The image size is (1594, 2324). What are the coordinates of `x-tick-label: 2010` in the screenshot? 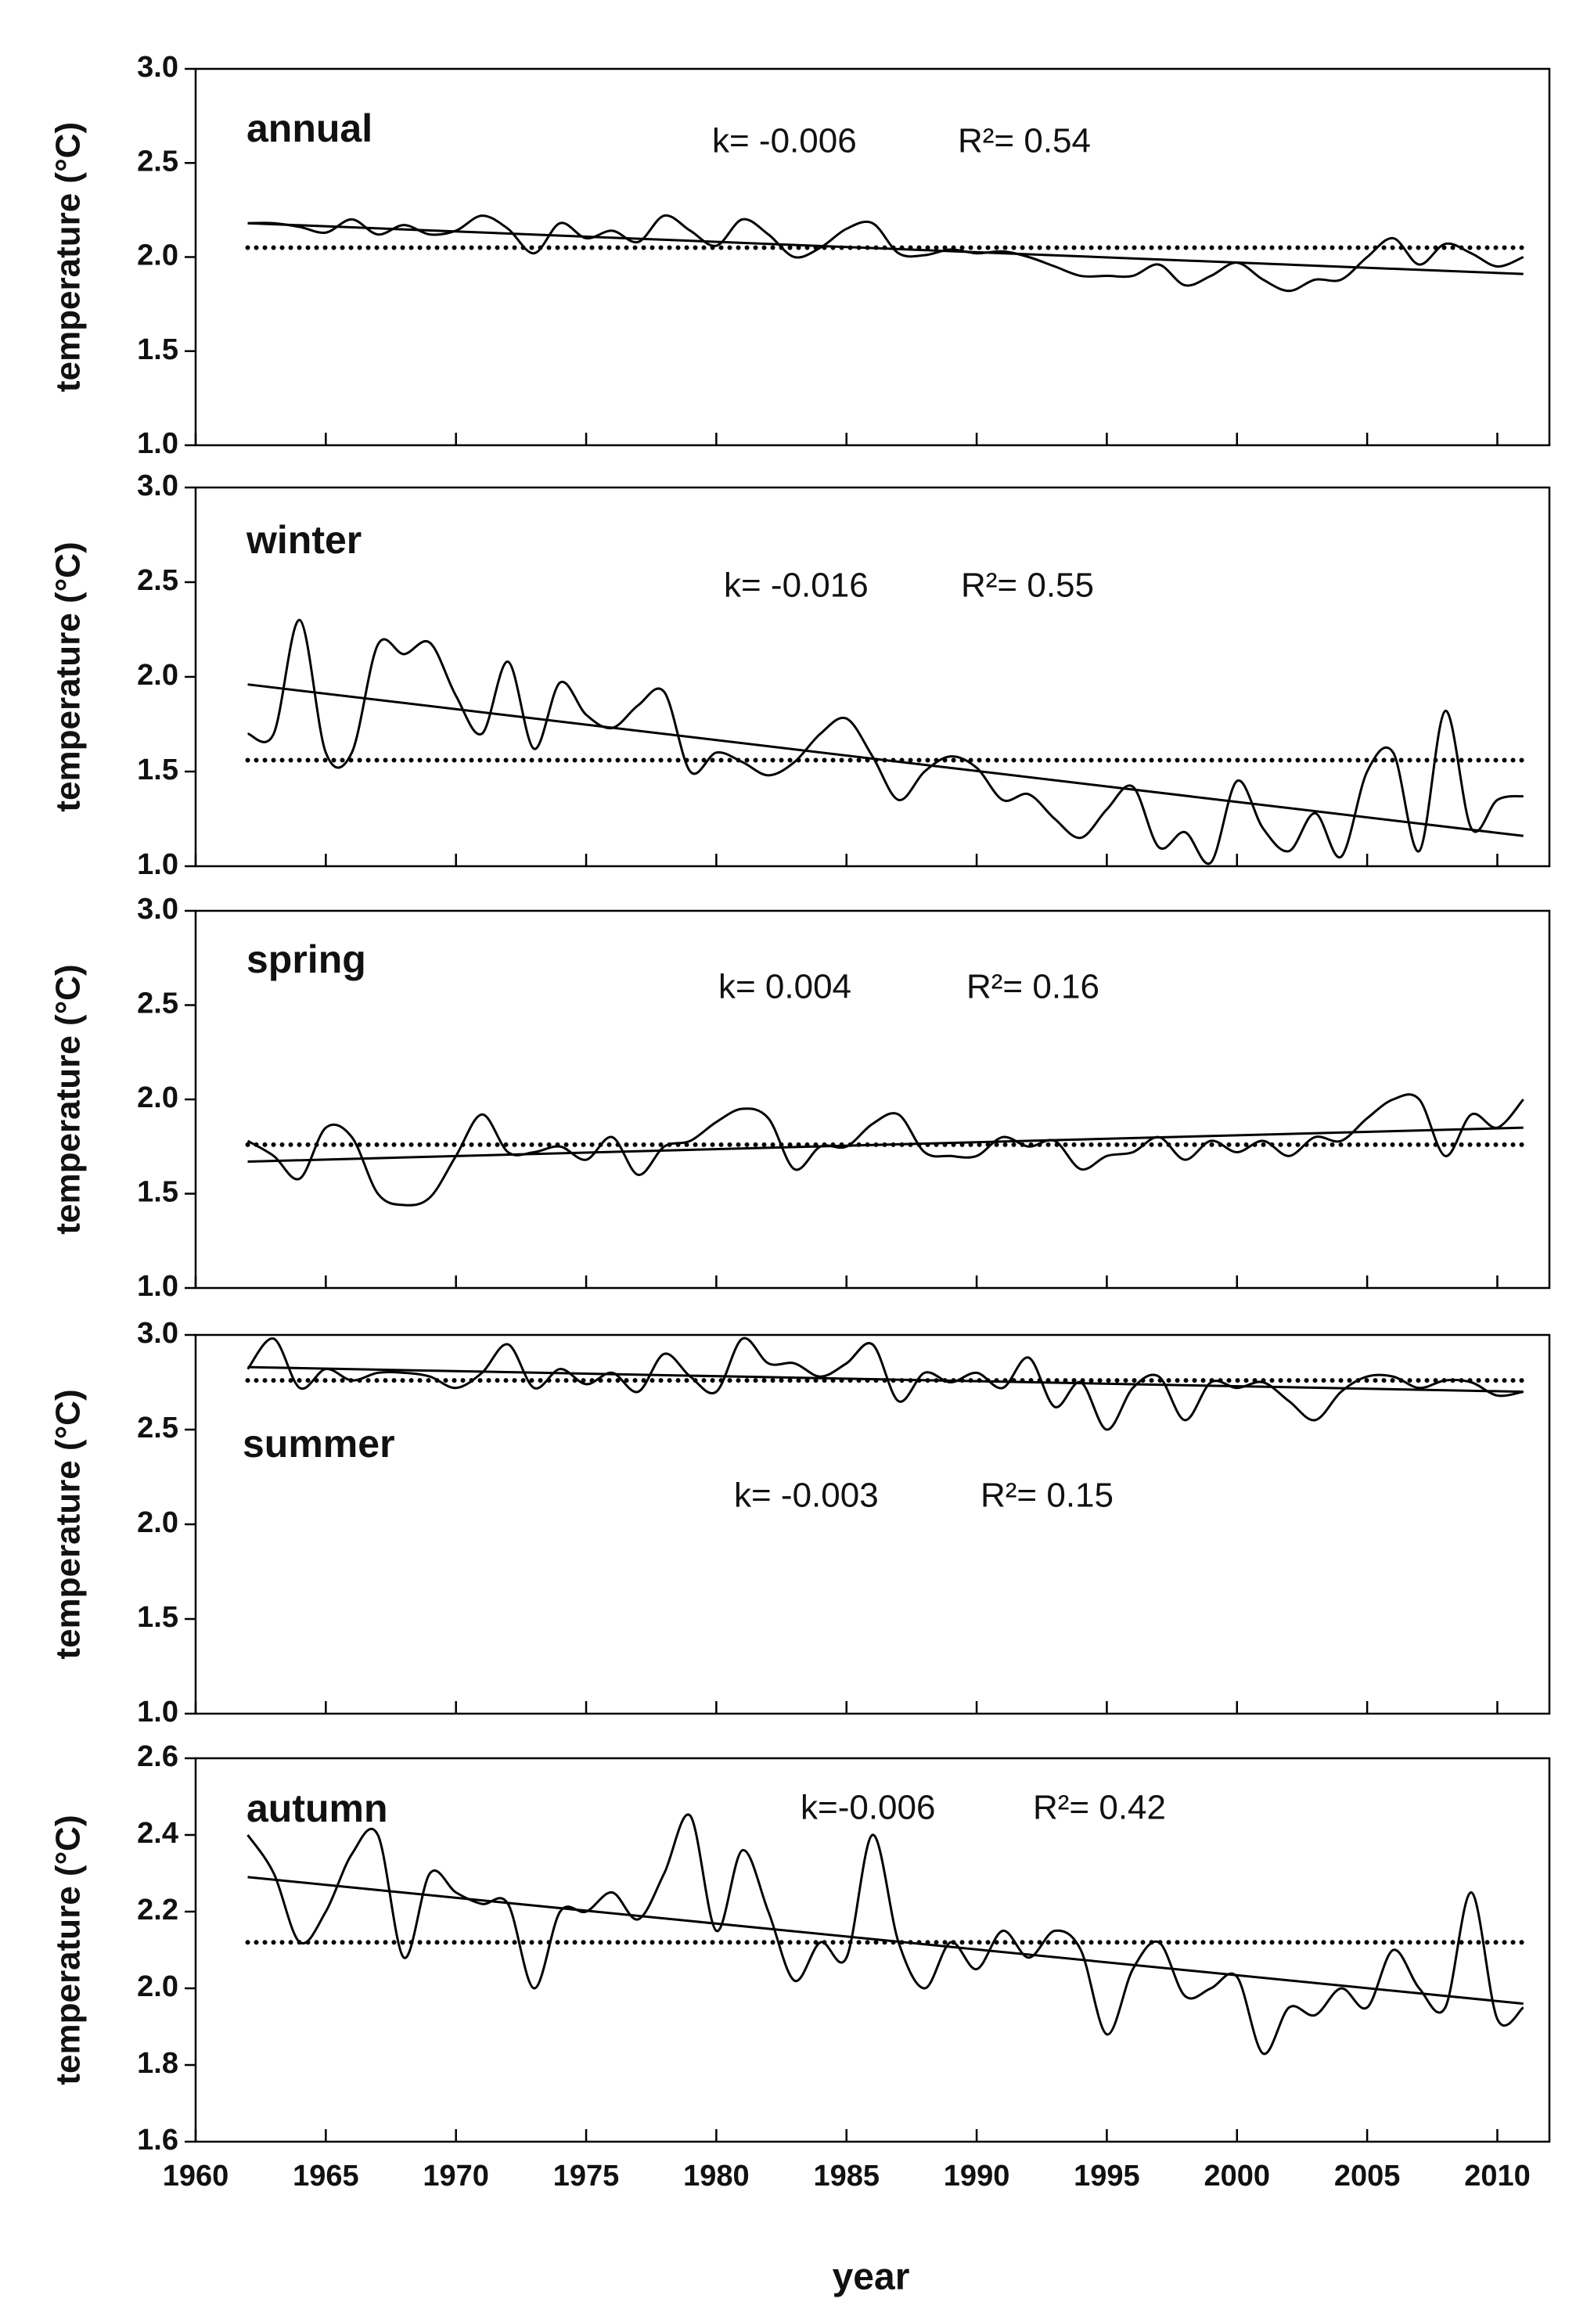 It's located at (1497, 2176).